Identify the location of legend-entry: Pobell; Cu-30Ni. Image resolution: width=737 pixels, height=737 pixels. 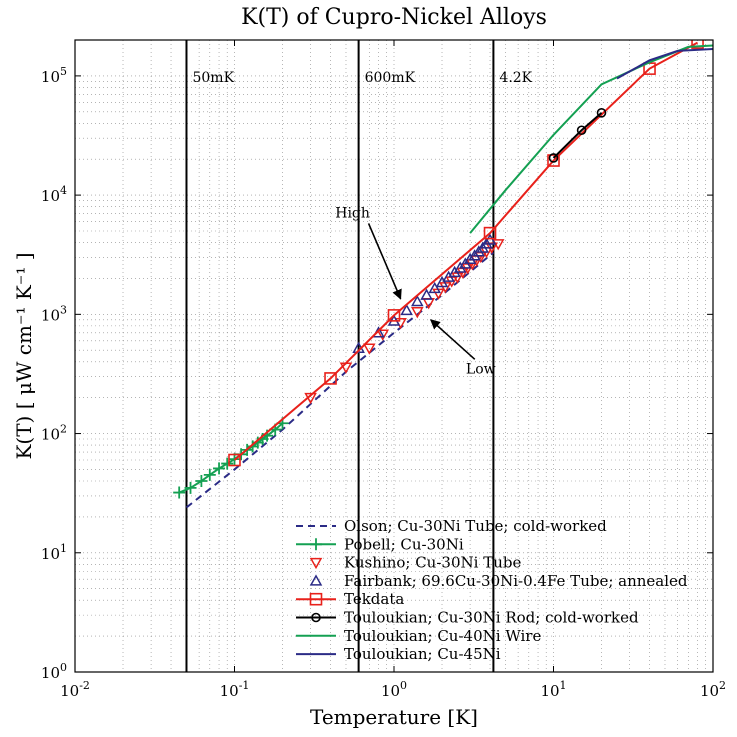
(380, 544).